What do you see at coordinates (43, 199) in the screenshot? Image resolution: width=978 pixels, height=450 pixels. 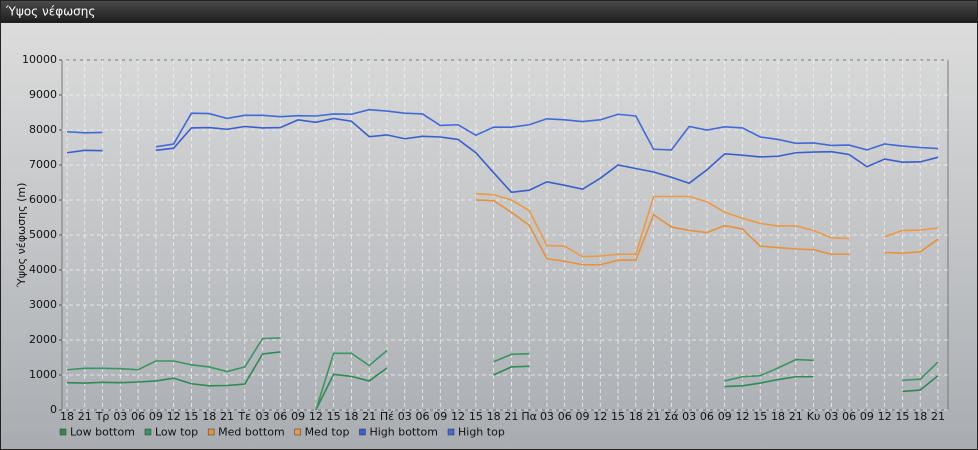 I see `y-tick-label: 6000` at bounding box center [43, 199].